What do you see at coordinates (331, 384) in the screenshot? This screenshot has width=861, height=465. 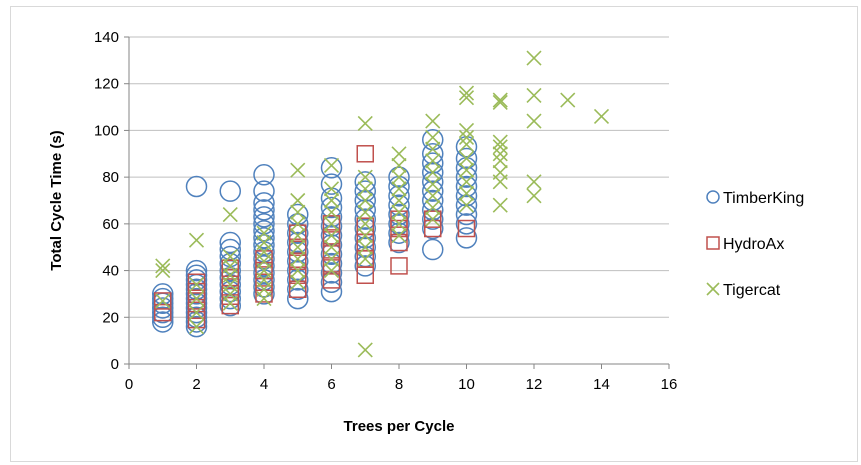 I see `x-tick-label: 6` at bounding box center [331, 384].